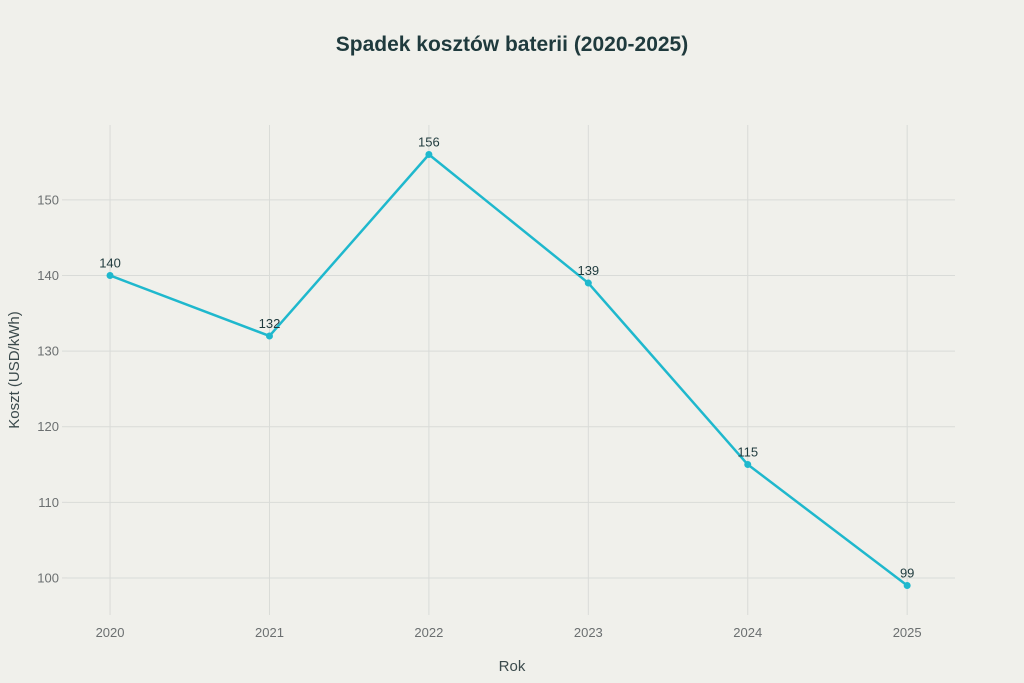 The image size is (1024, 683). I want to click on y-axis-title: Koszt (USD/kWh), so click(14, 370).